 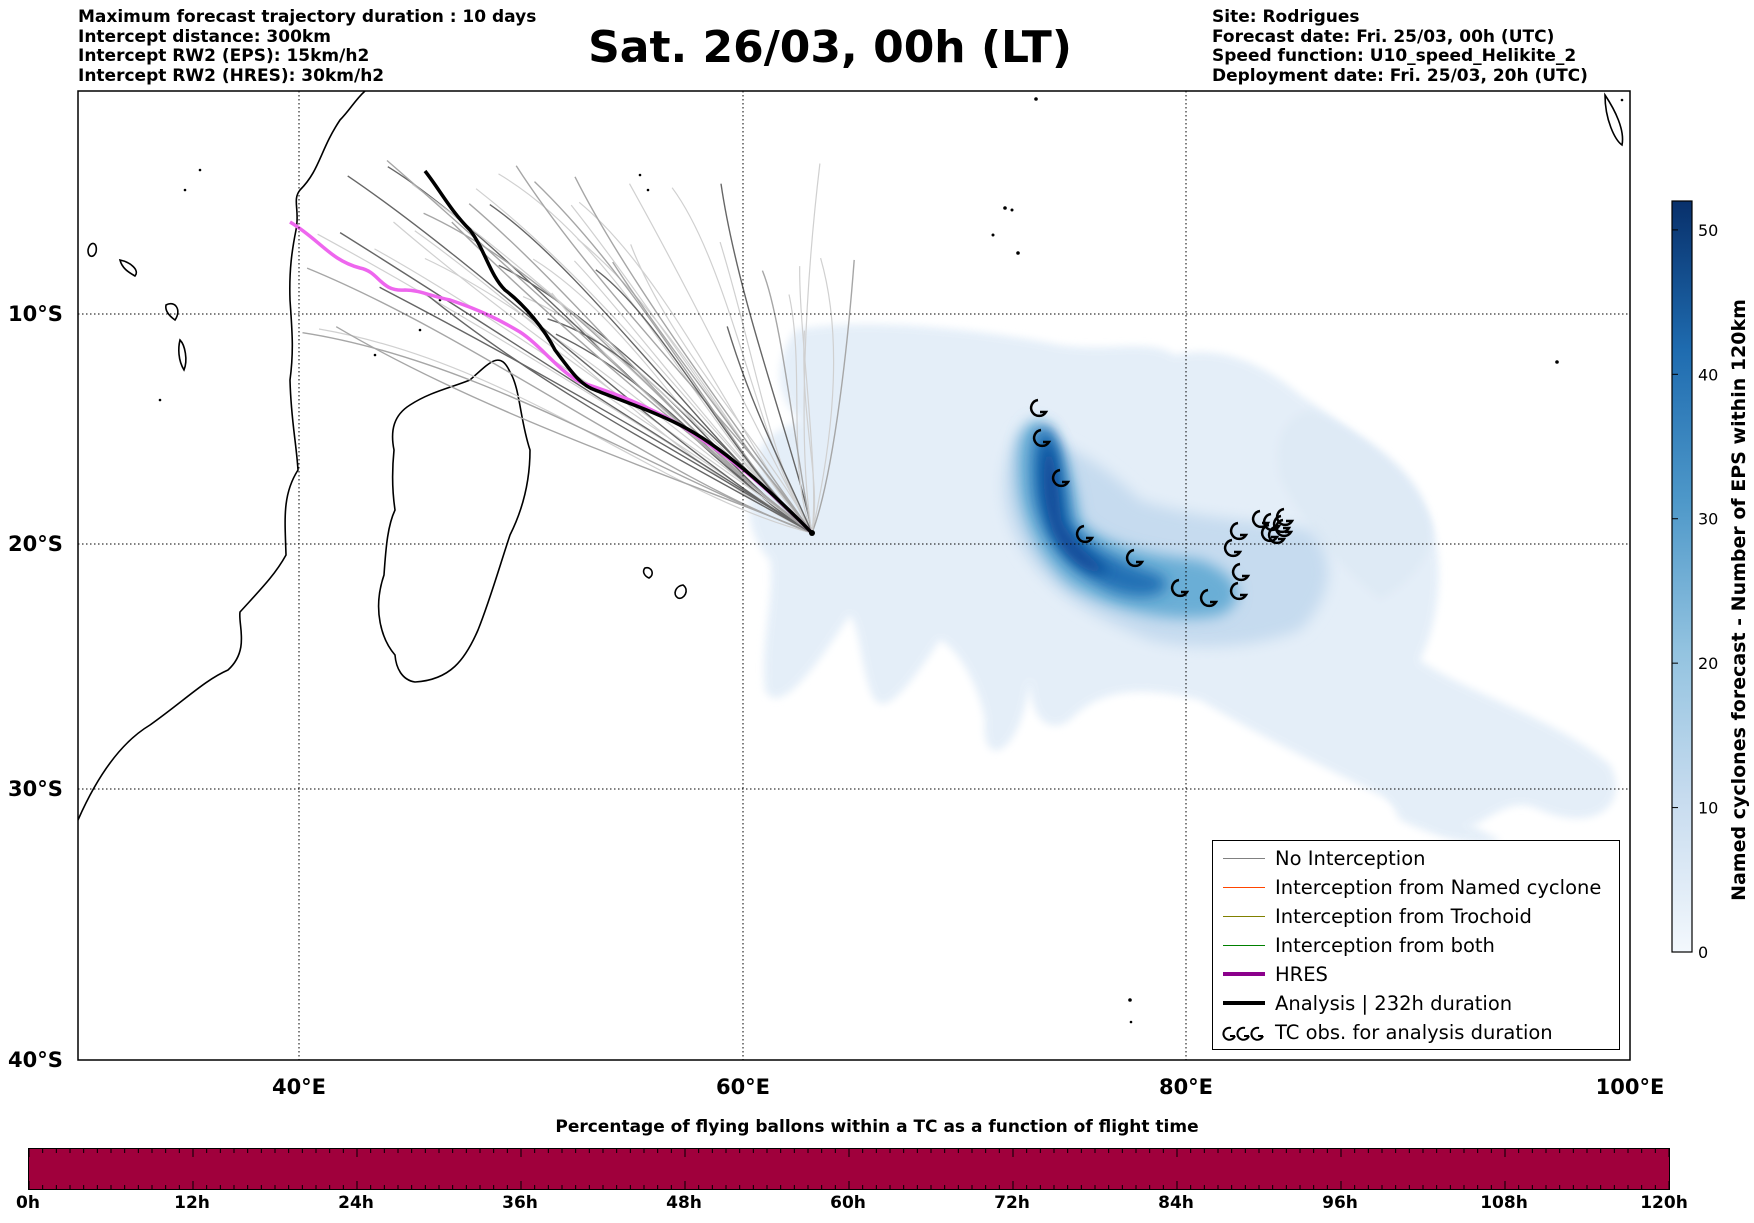 What do you see at coordinates (520, 1203) in the screenshot?
I see `time-tick-label: 36h` at bounding box center [520, 1203].